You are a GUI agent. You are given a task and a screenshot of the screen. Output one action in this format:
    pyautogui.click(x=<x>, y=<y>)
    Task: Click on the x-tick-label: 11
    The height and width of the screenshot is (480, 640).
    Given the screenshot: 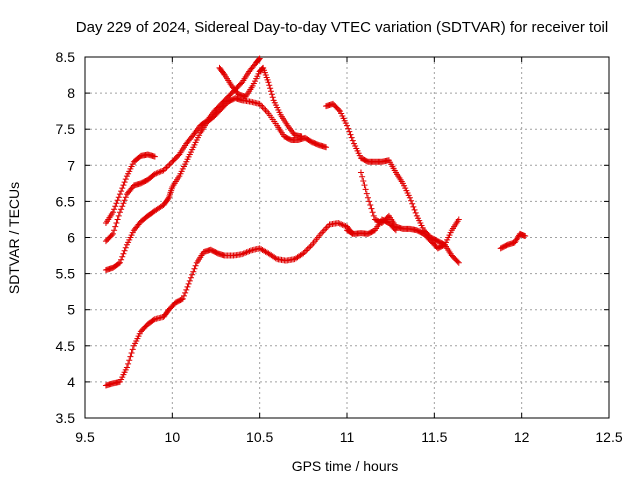 What is the action you would take?
    pyautogui.click(x=347, y=437)
    